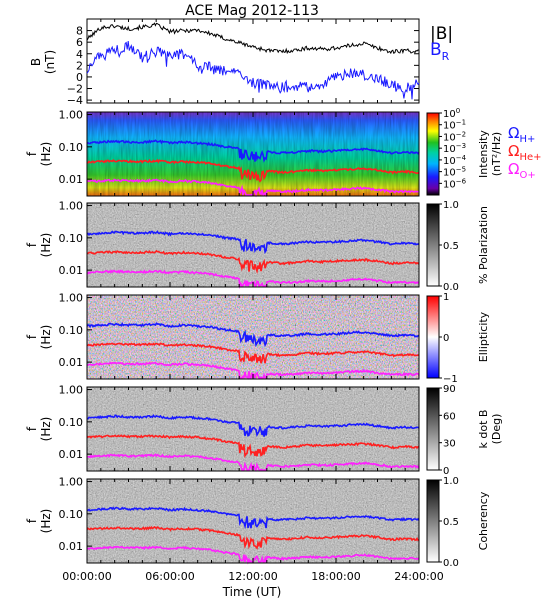 This screenshot has height=600, width=550. Describe the element at coordinates (252, 576) in the screenshot. I see `time-tick-label: 12:00:00` at that location.